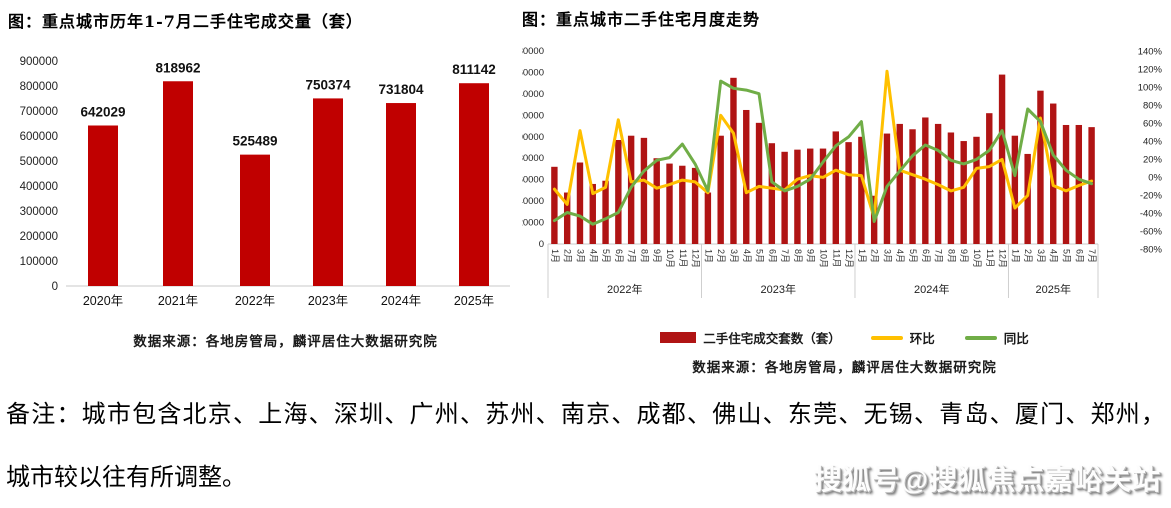  What do you see at coordinates (533, 94) in the screenshot?
I see `left-axis-tick: 140000` at bounding box center [533, 94].